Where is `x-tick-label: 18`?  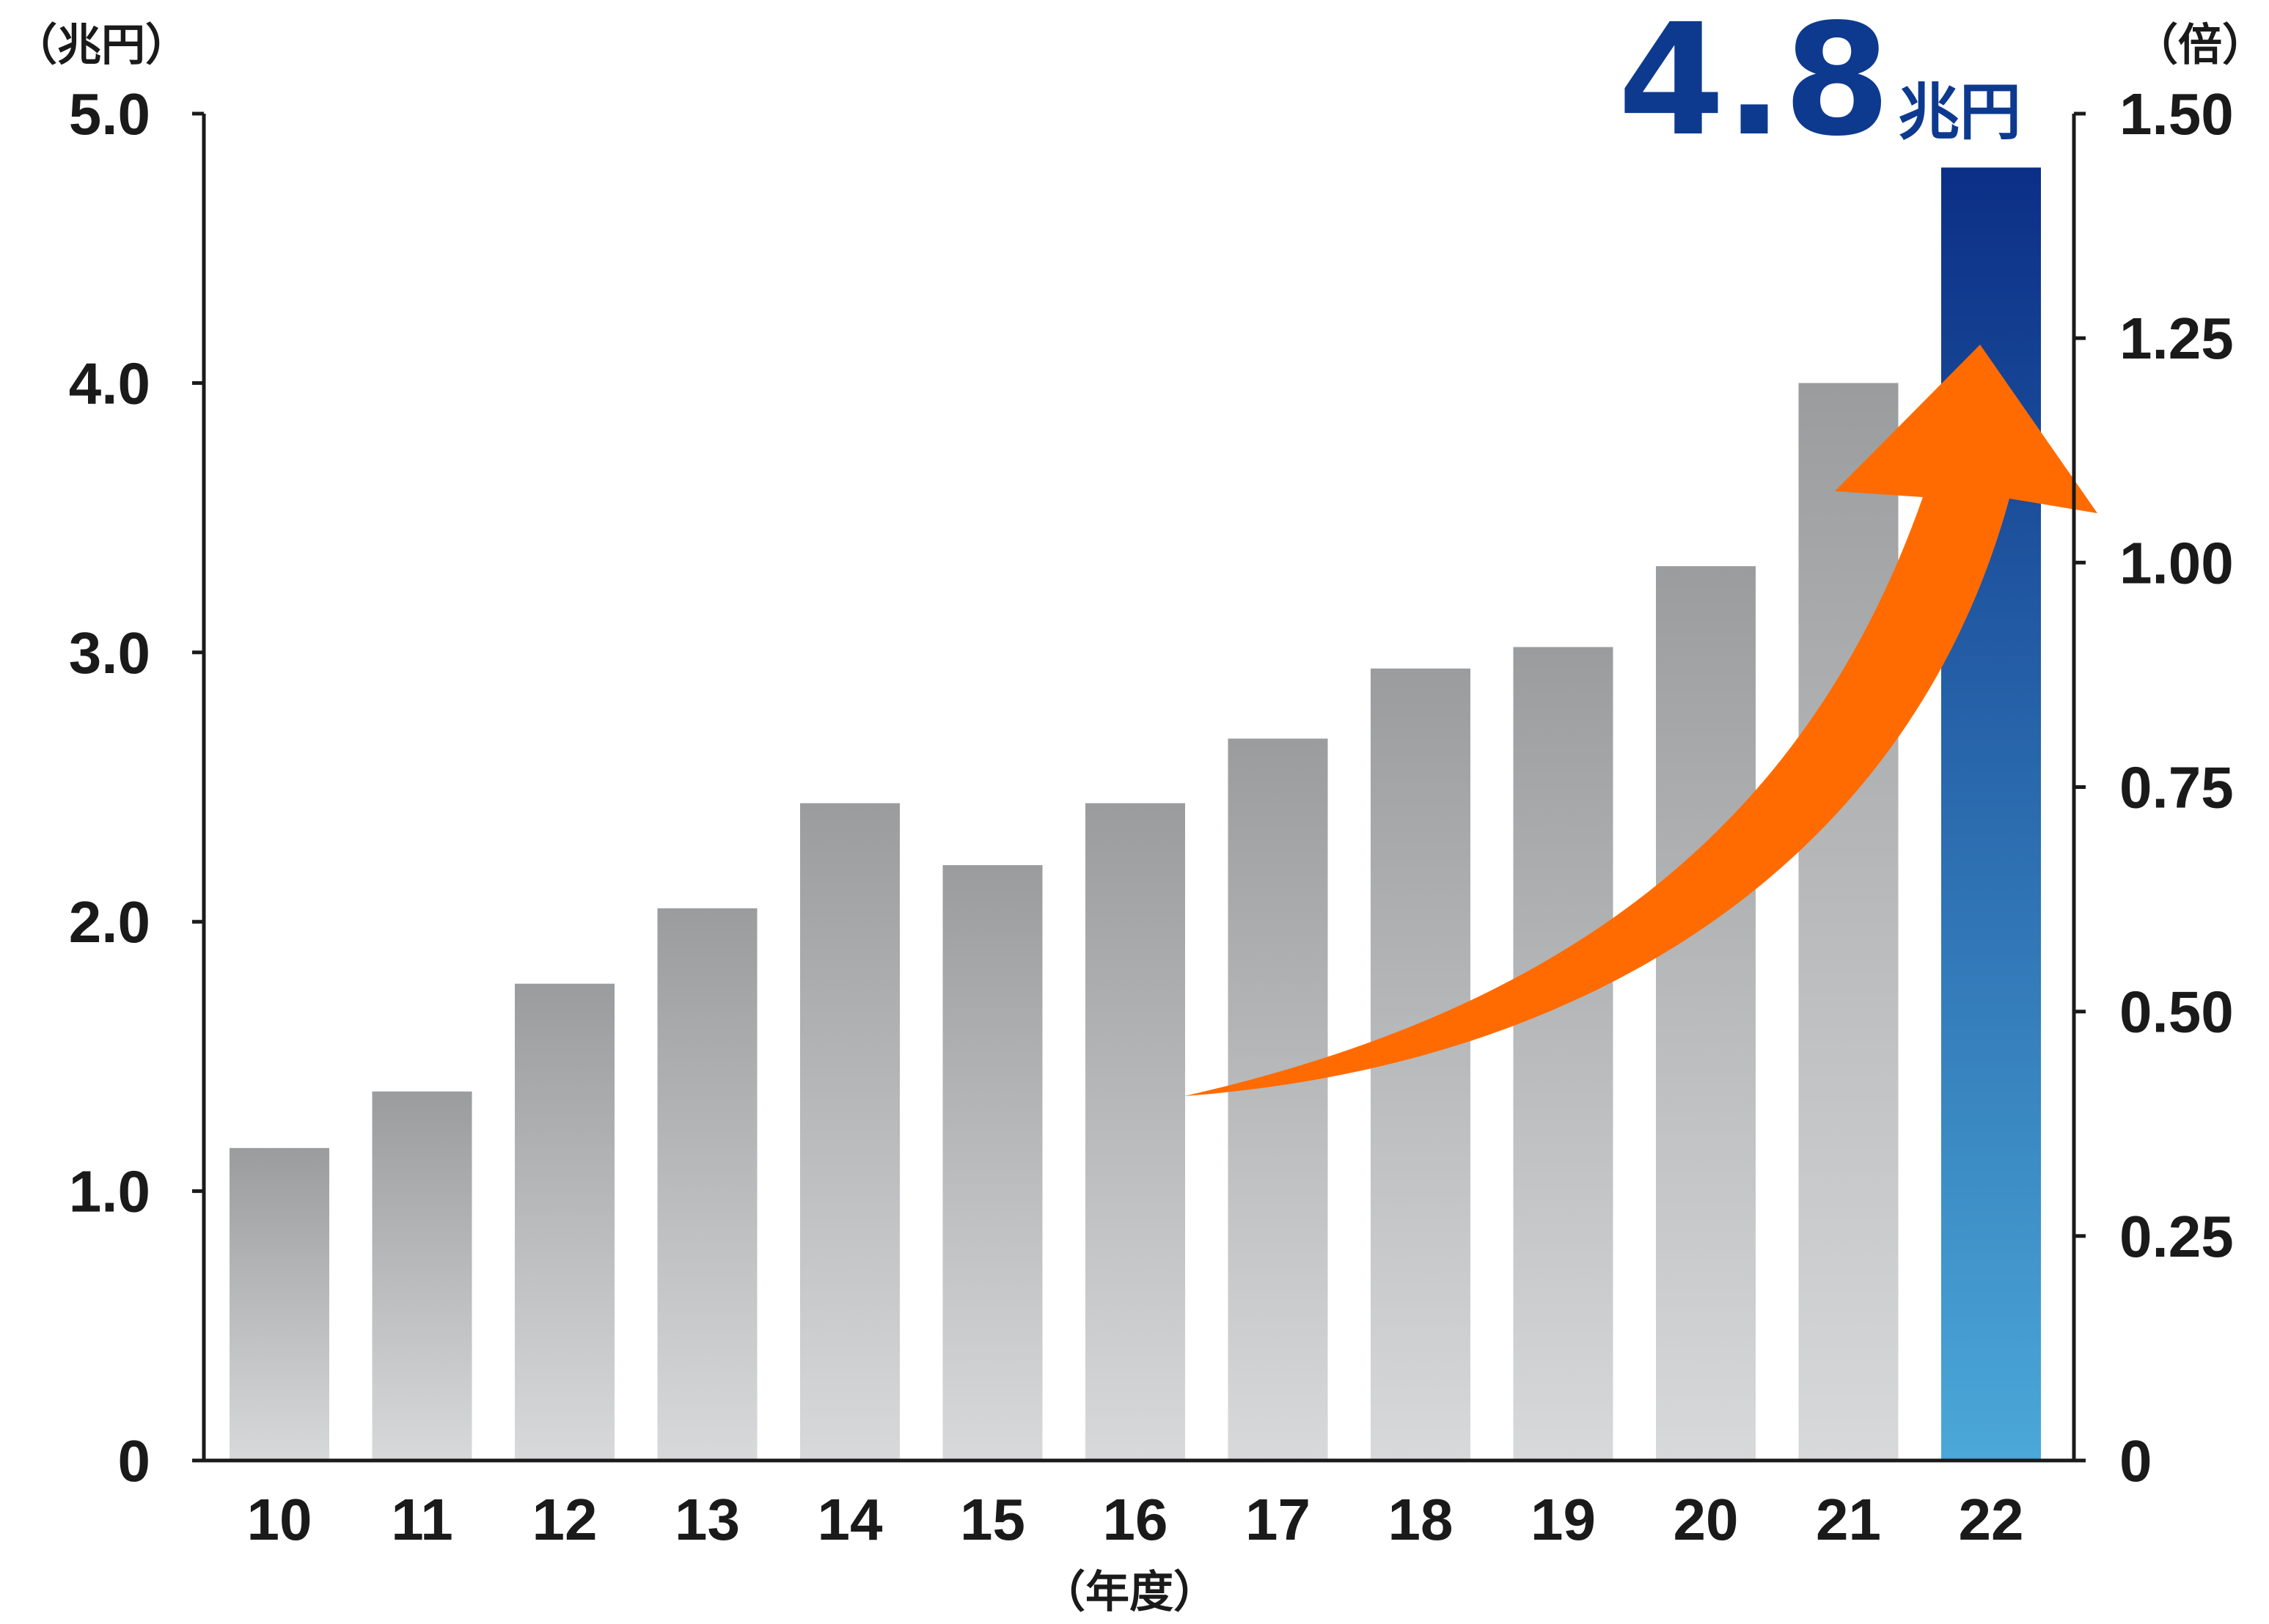
x-tick-label: 18 is located at coordinates (1421, 1519).